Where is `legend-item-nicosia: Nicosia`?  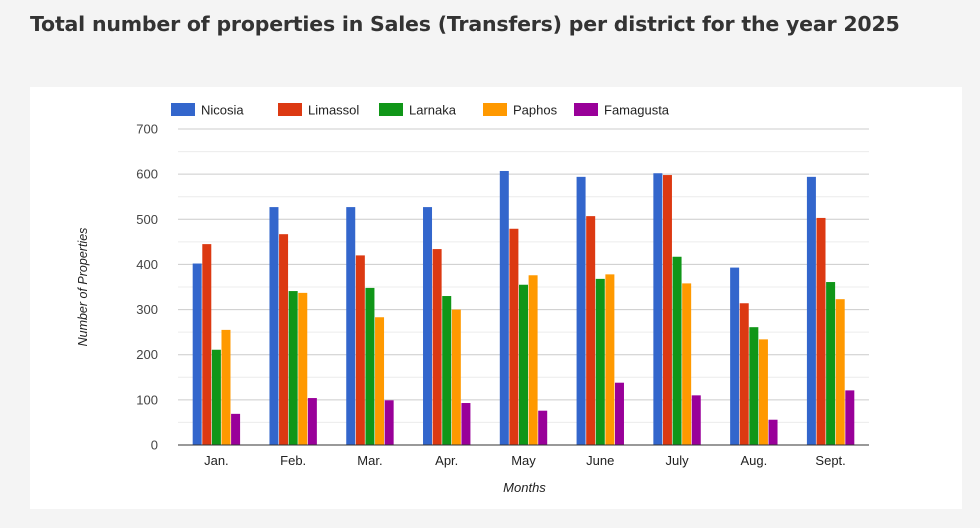 legend-item-nicosia: Nicosia is located at coordinates (207, 110).